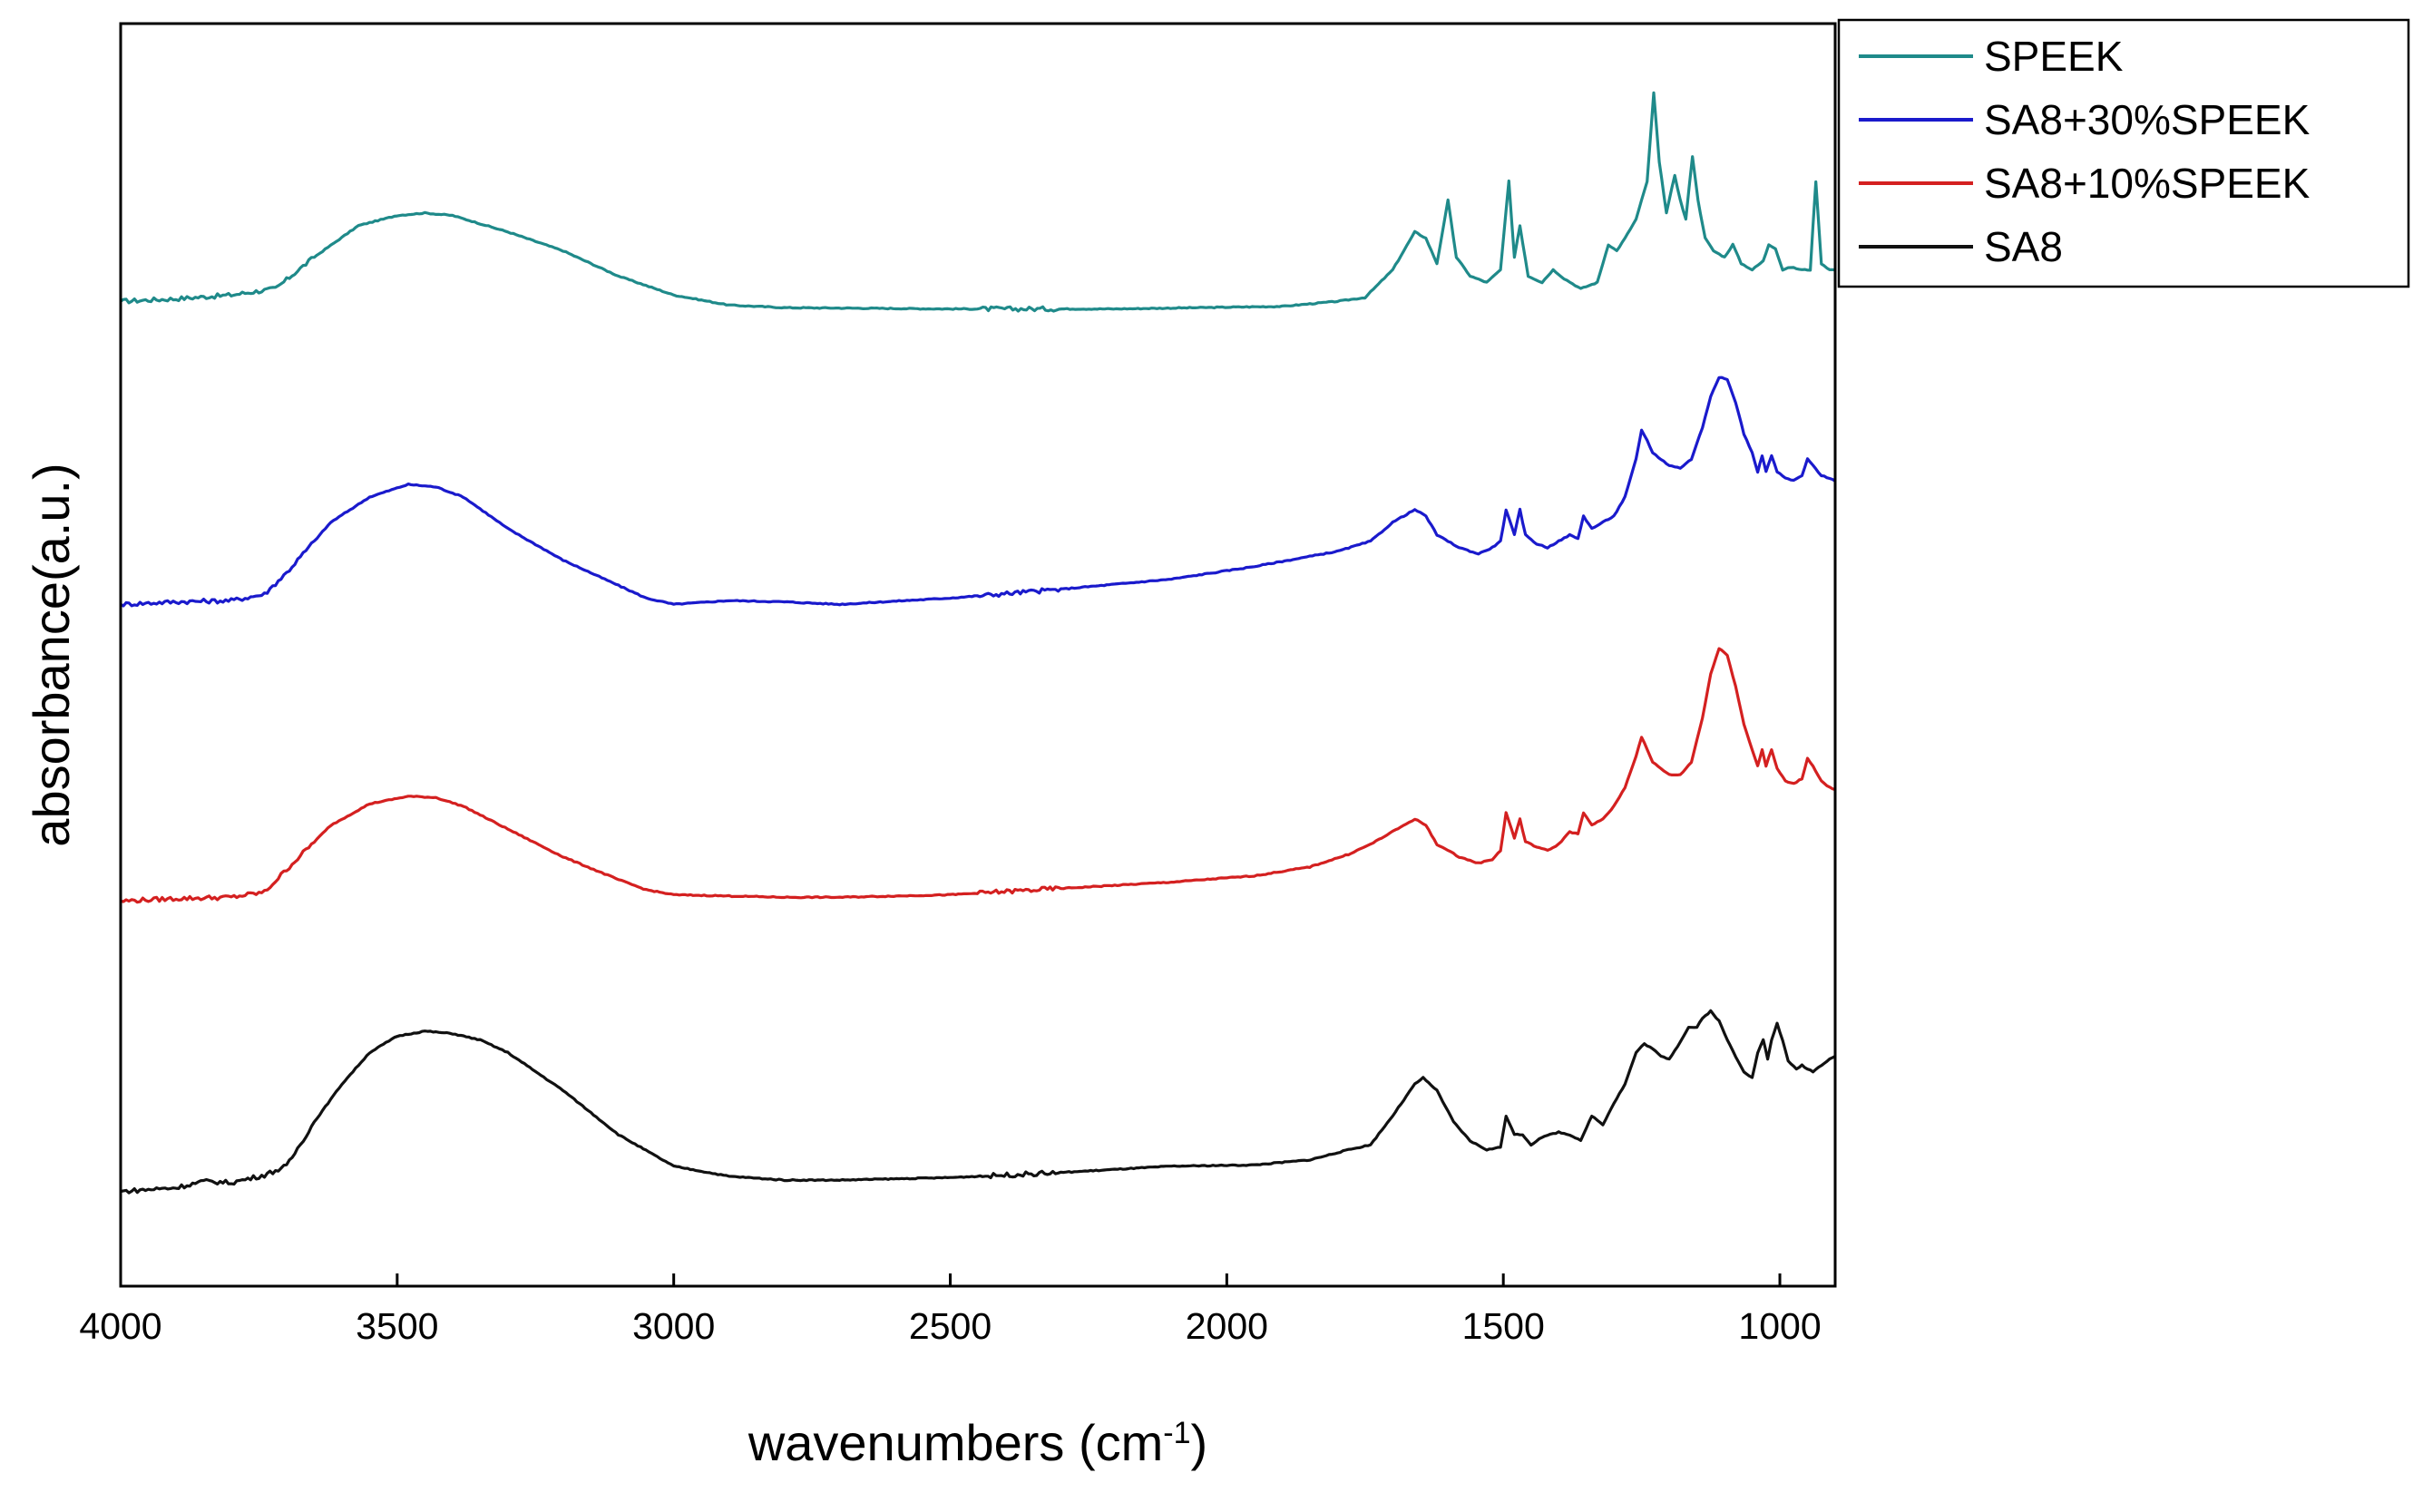 This screenshot has height=1512, width=2423. What do you see at coordinates (2024, 246) in the screenshot?
I see `legend-label-sa8: SA8` at bounding box center [2024, 246].